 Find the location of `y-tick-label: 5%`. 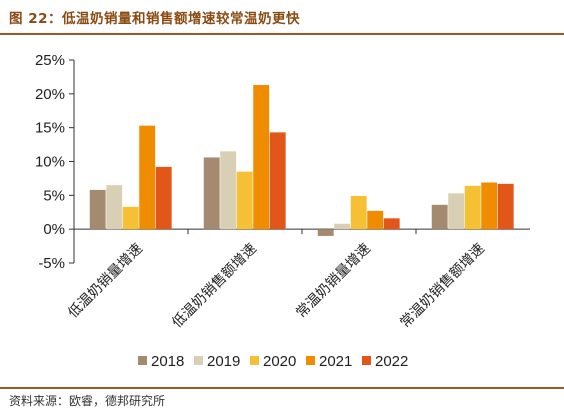

y-tick-label: 5% is located at coordinates (54, 195).